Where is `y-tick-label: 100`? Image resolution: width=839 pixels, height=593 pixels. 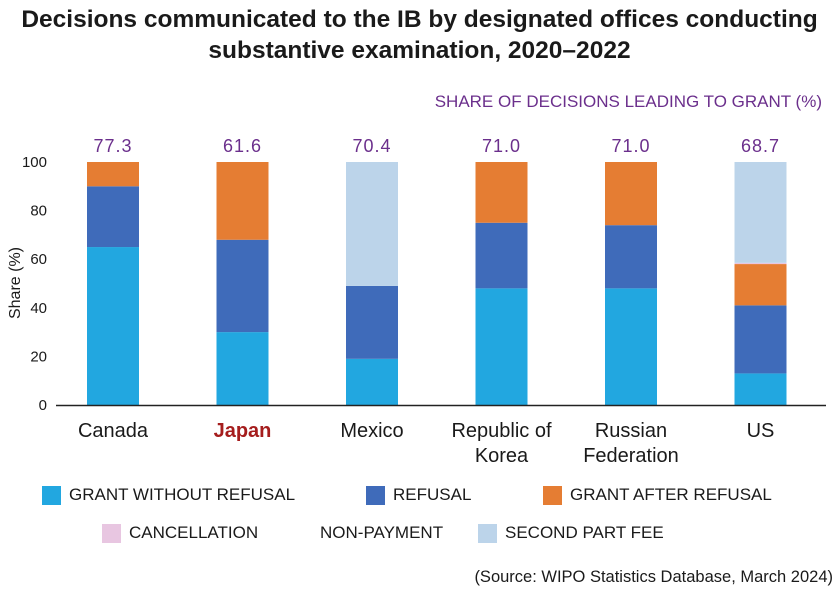 y-tick-label: 100 is located at coordinates (34, 162).